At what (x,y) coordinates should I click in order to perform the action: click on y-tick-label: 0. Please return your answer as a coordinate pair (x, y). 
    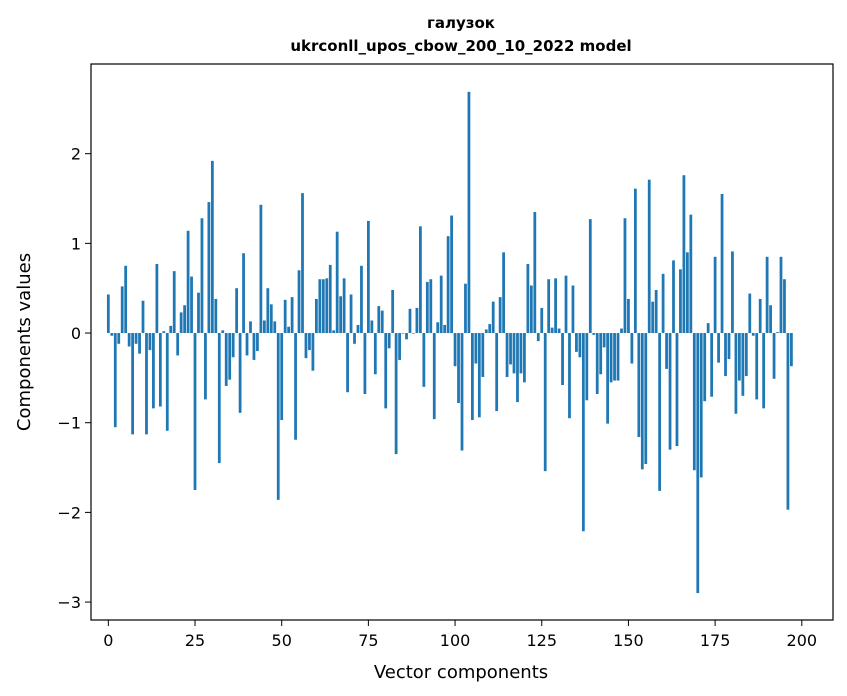
    Looking at the image, I should click on (76, 333).